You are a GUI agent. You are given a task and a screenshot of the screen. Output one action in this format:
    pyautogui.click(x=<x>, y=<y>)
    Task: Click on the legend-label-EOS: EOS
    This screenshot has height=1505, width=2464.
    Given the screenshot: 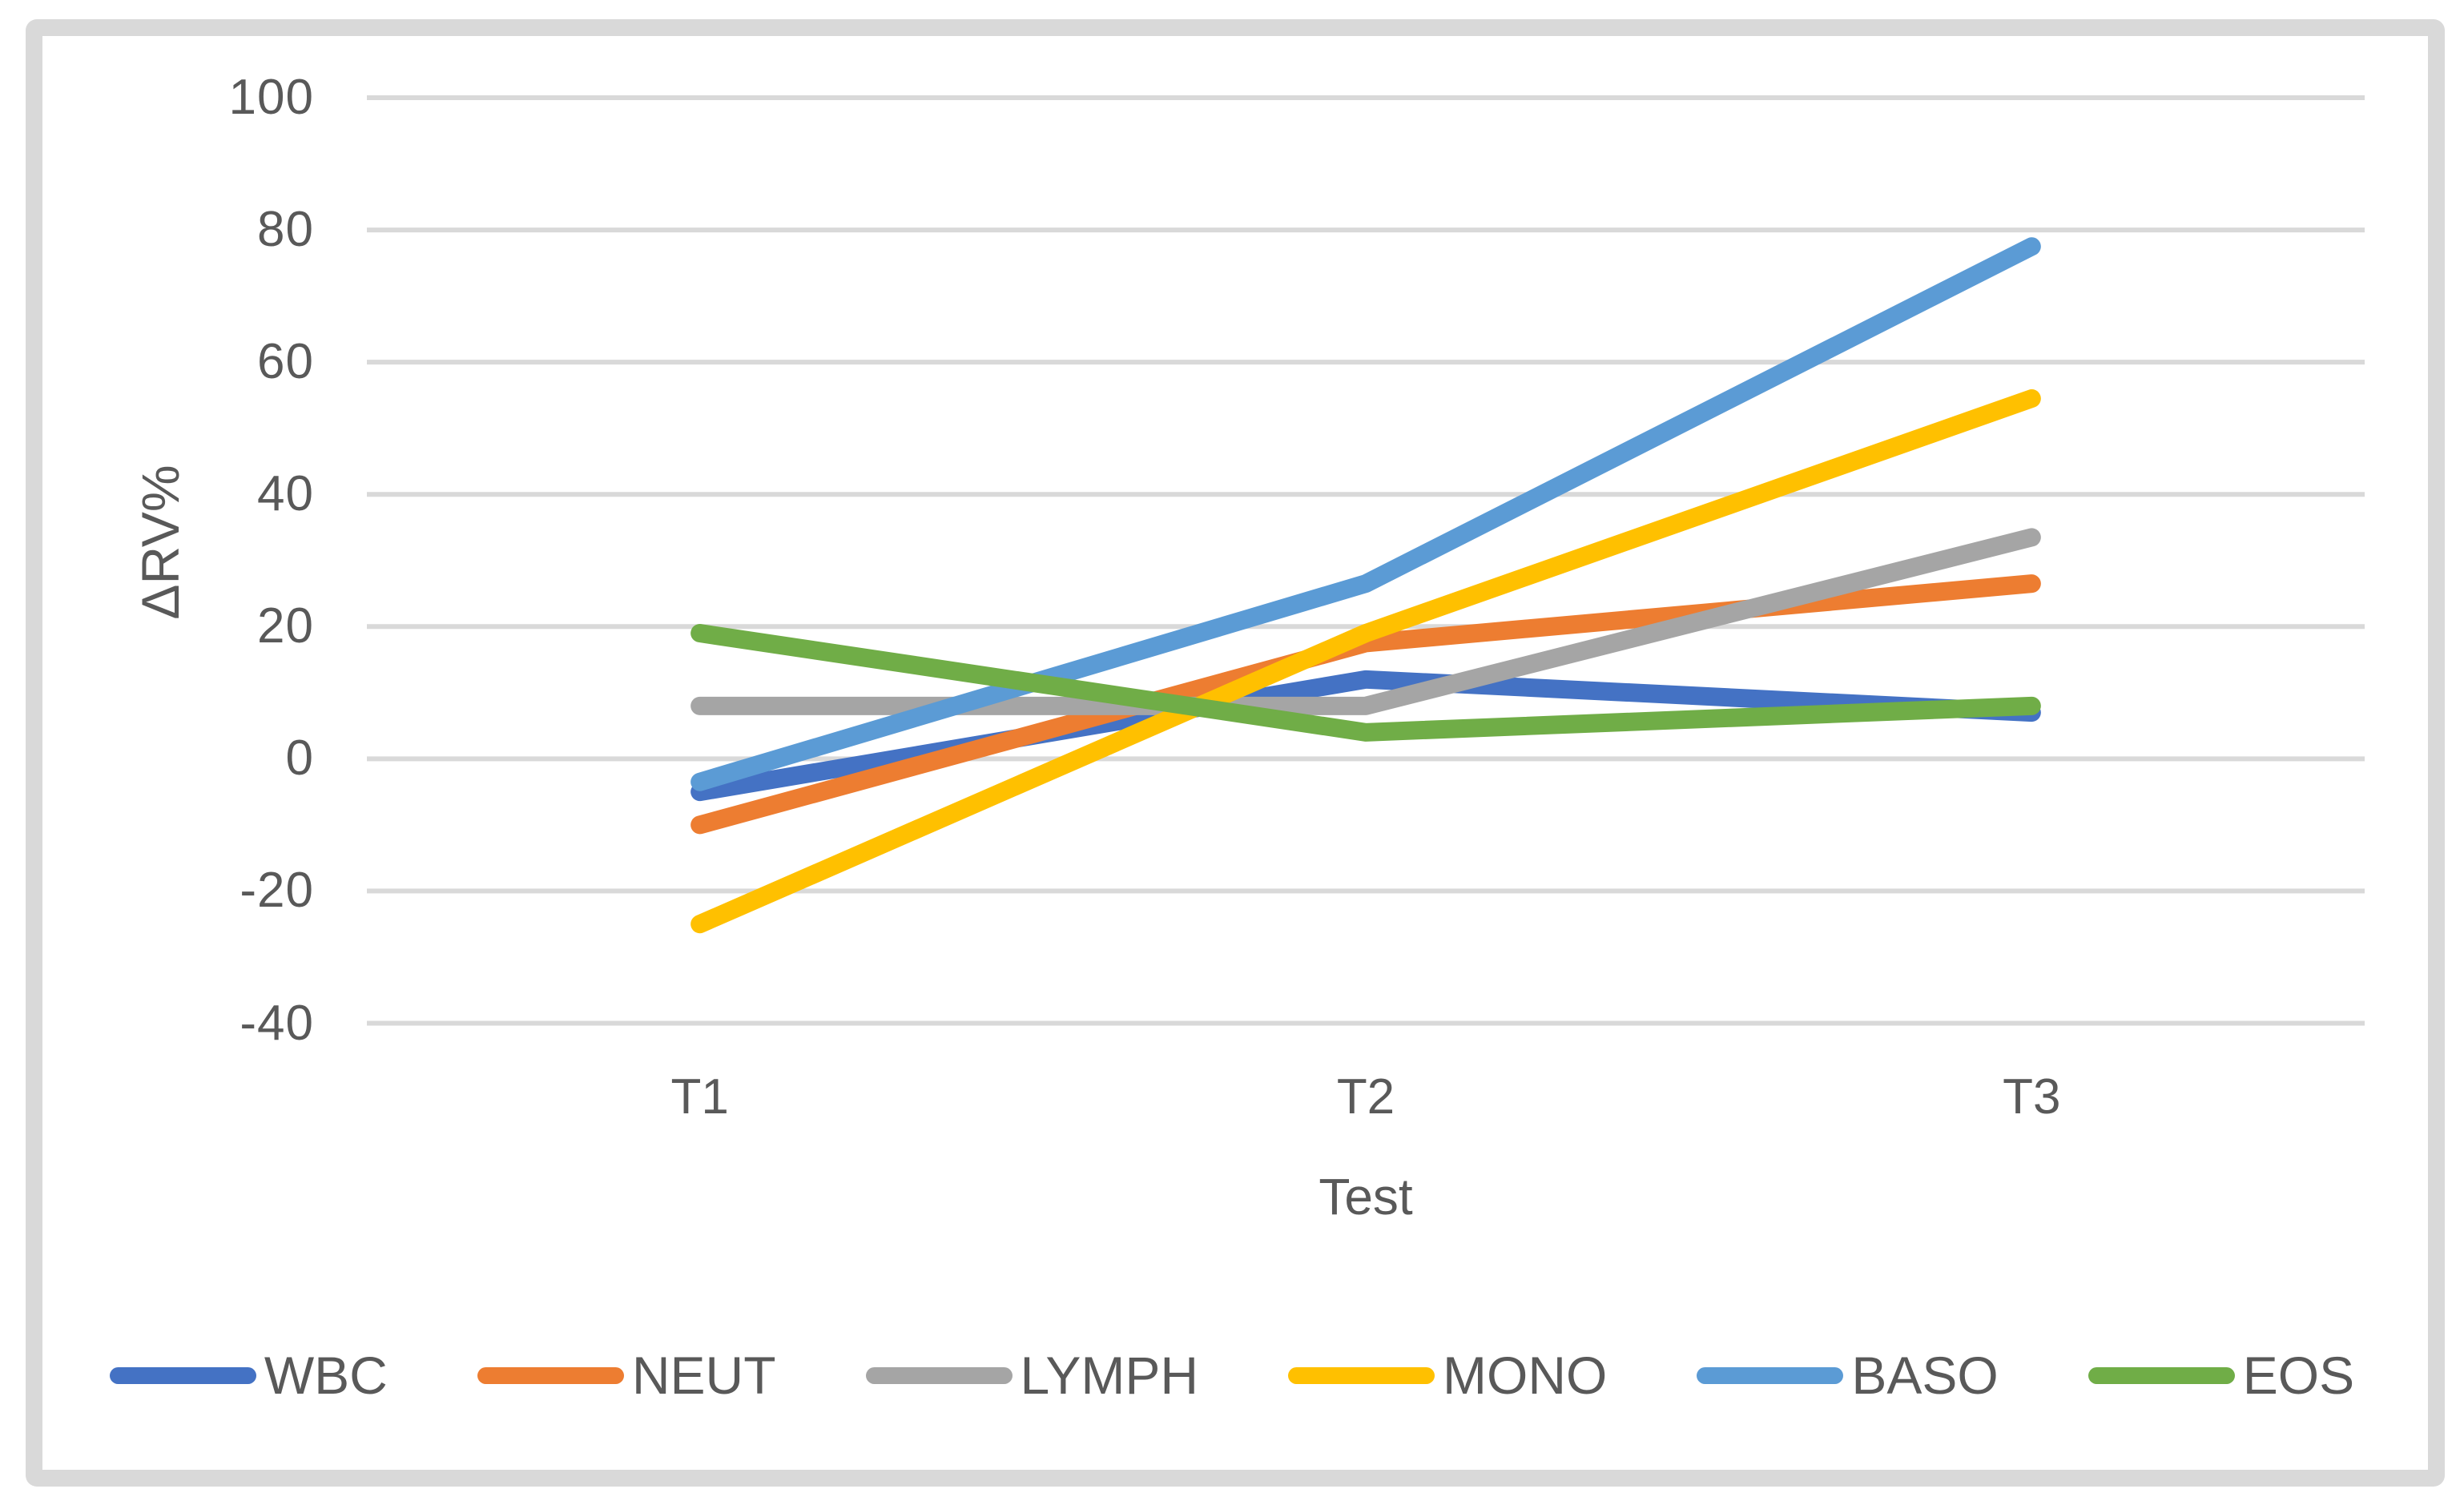 What is the action you would take?
    pyautogui.click(x=2298, y=1375)
    